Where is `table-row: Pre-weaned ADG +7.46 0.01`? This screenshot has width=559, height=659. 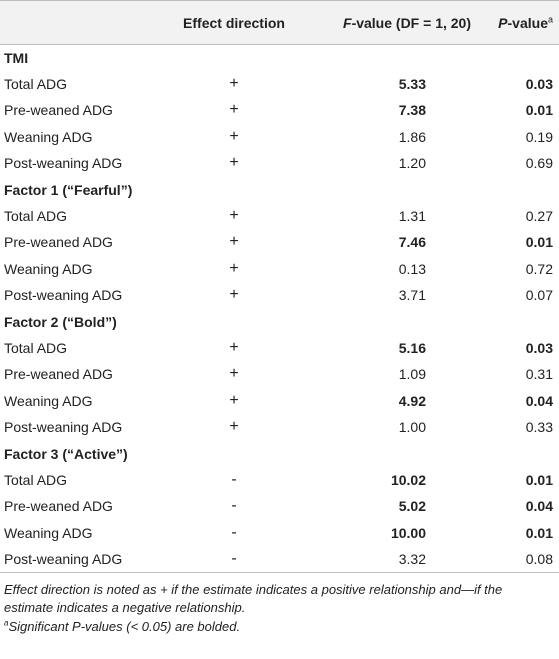
table-row: Pre-weaned ADG +7.46 0.01 is located at coordinates (279, 242).